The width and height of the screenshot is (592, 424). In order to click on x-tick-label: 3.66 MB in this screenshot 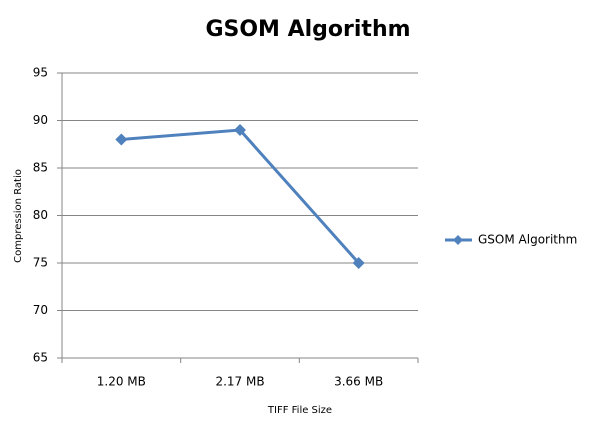, I will do `click(358, 382)`.